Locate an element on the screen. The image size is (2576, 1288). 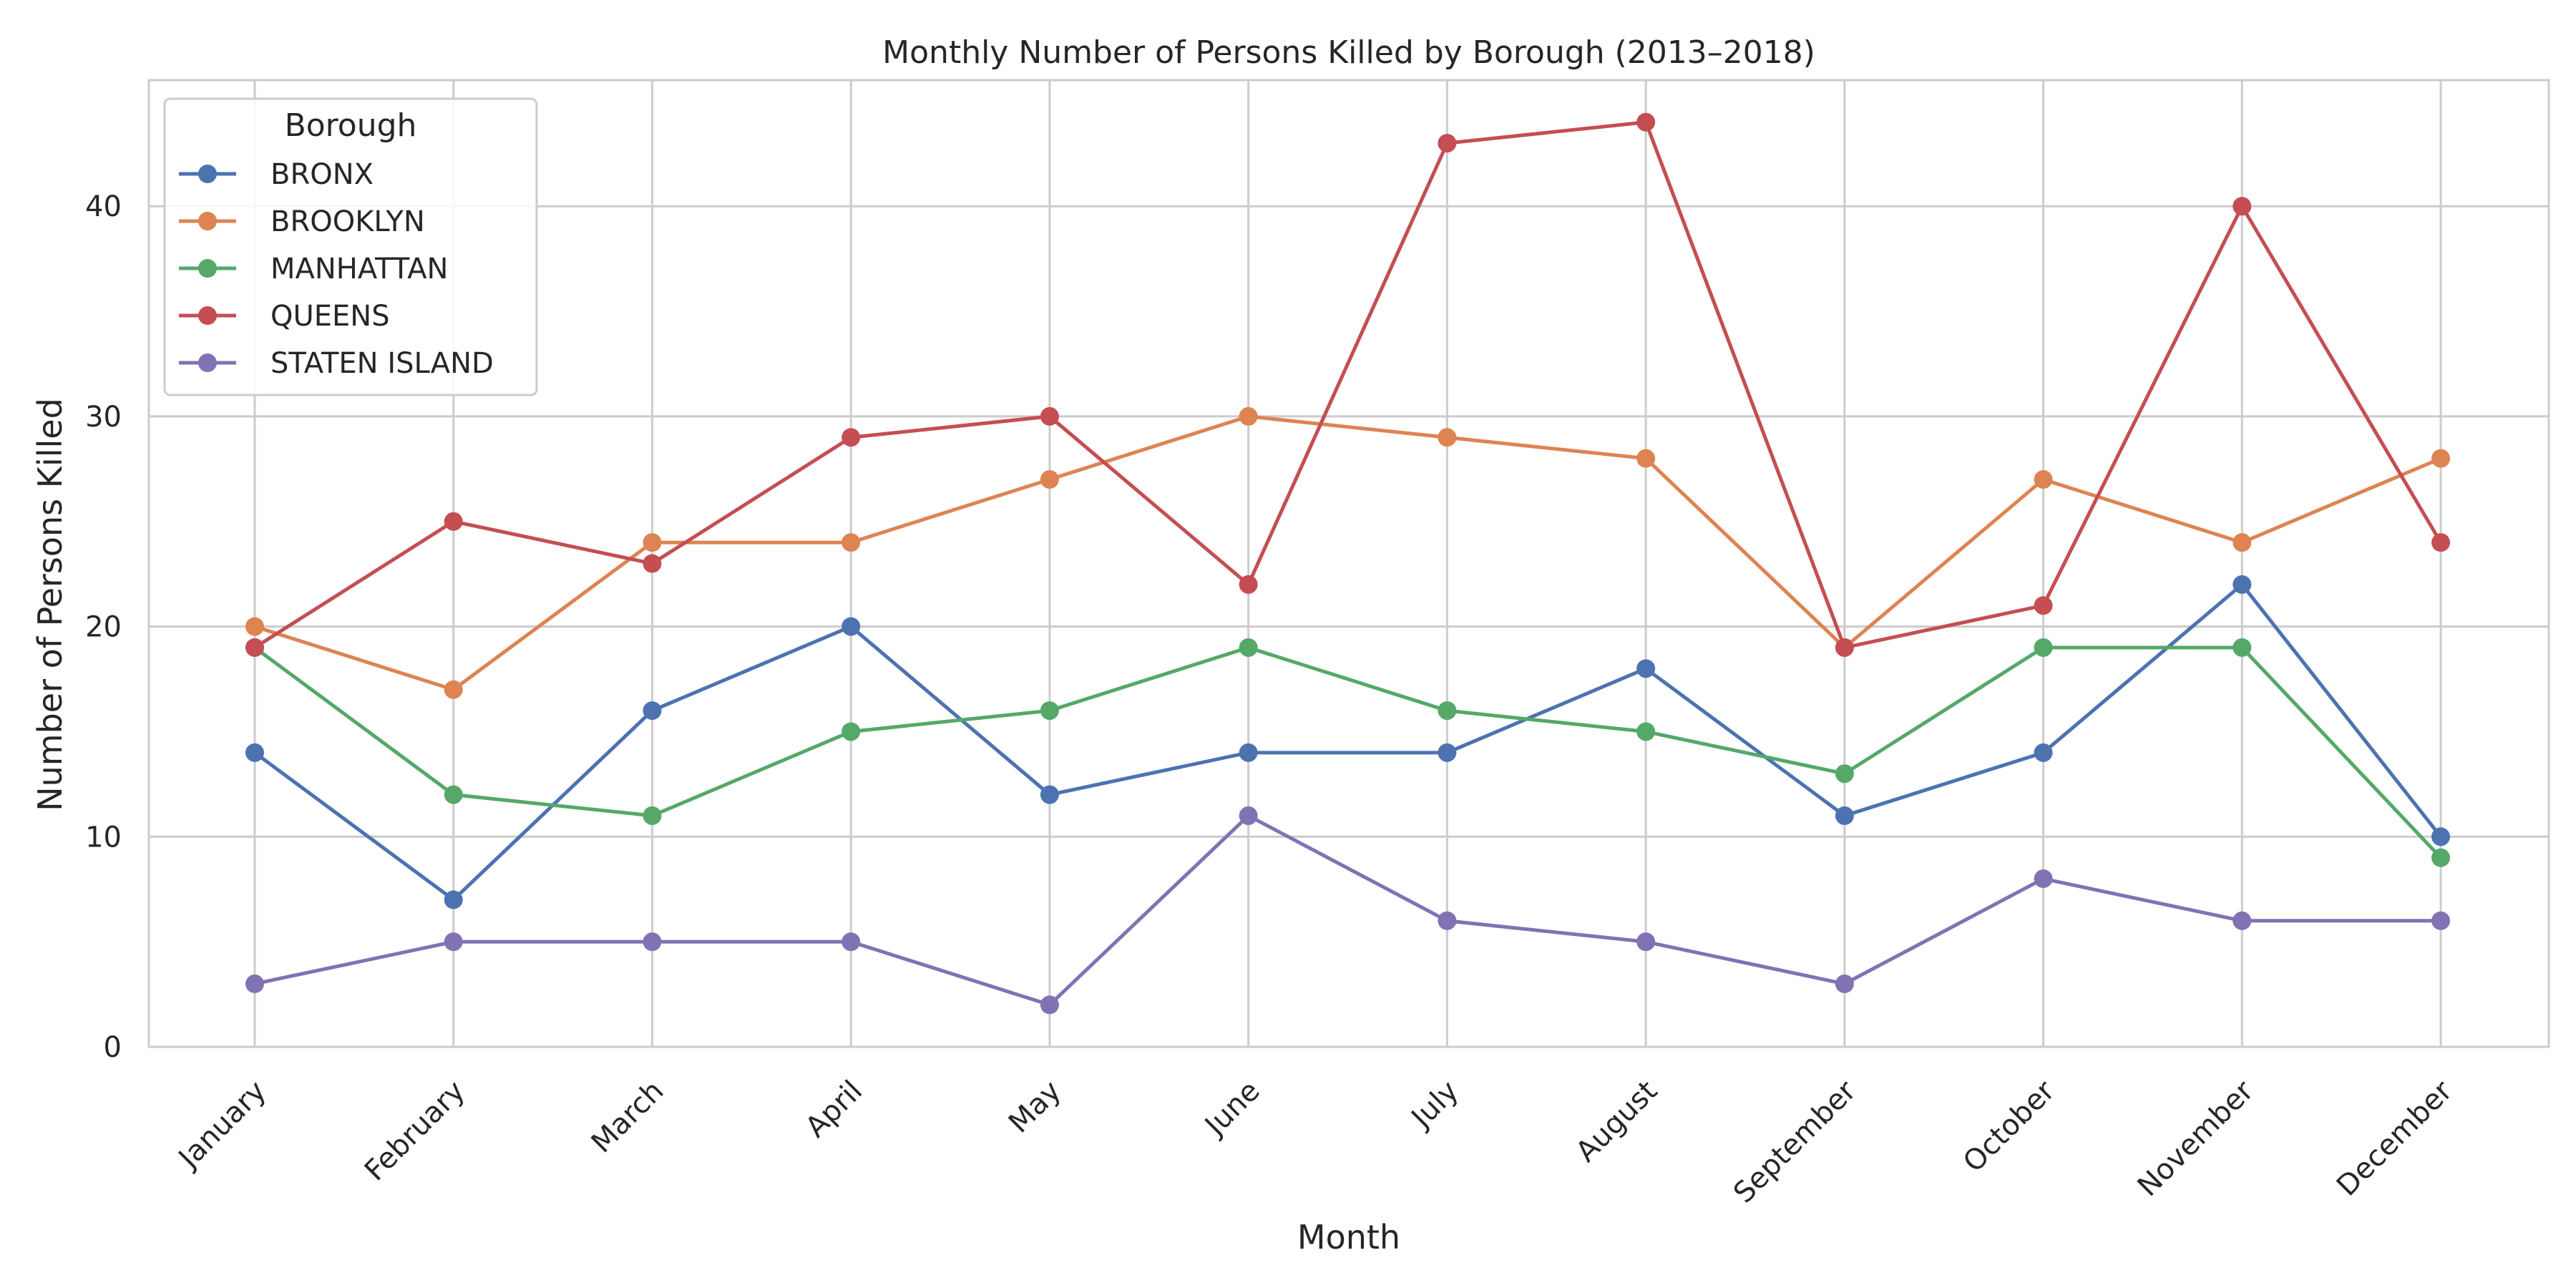
data-point-manhattan-december is located at coordinates (2440, 858).